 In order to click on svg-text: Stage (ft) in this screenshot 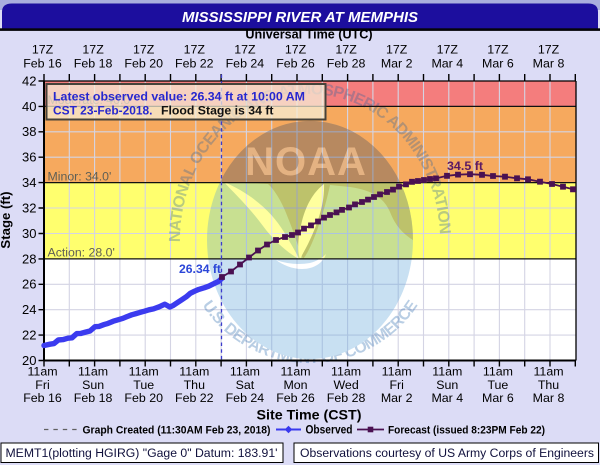, I will do `click(6, 219)`.